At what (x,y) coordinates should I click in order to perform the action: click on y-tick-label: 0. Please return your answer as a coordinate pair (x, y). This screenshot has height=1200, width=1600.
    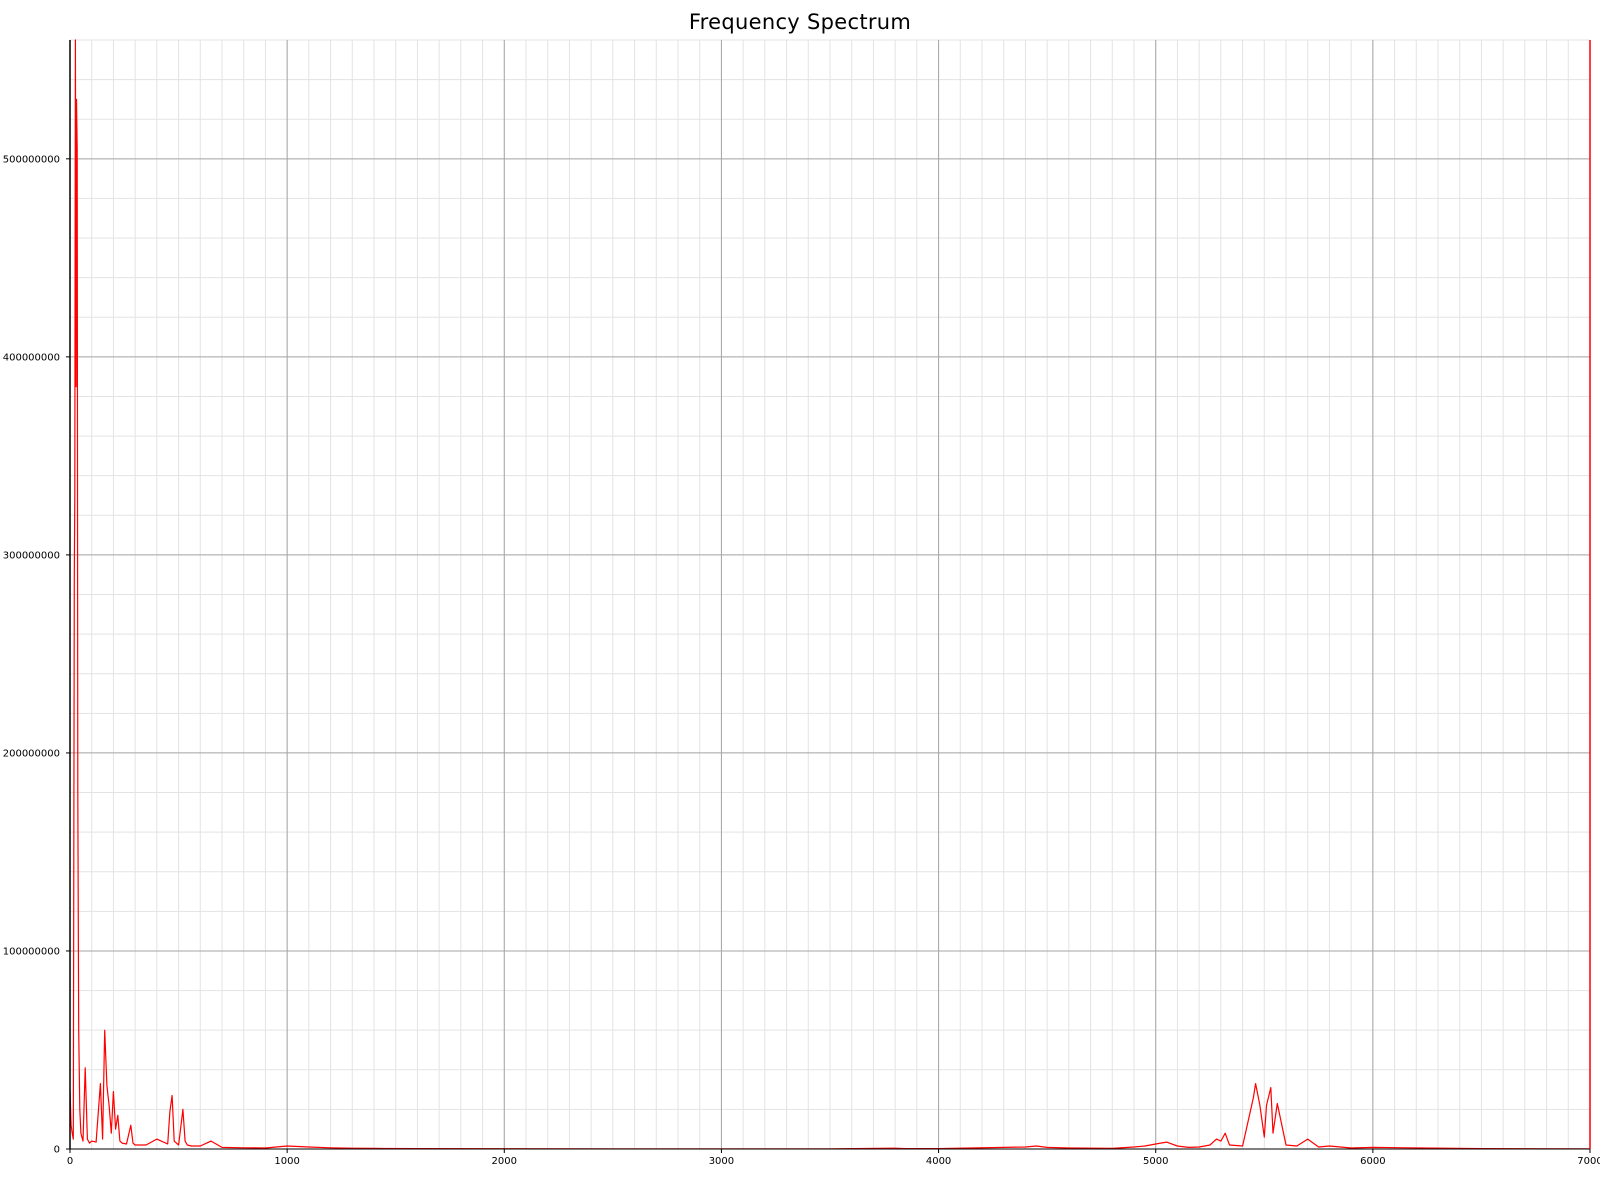
    Looking at the image, I should click on (57, 1150).